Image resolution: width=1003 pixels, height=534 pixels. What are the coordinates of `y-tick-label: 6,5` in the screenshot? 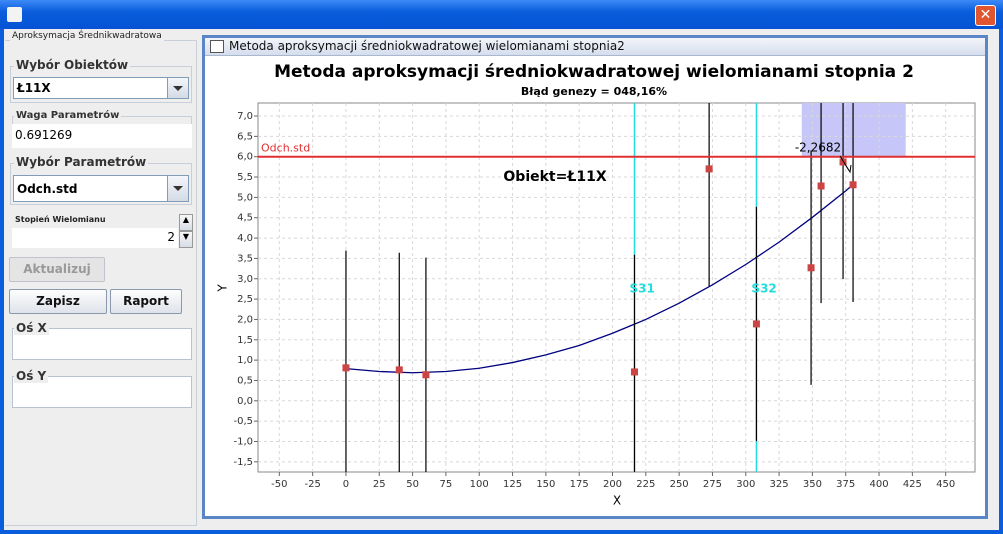 It's located at (245, 136).